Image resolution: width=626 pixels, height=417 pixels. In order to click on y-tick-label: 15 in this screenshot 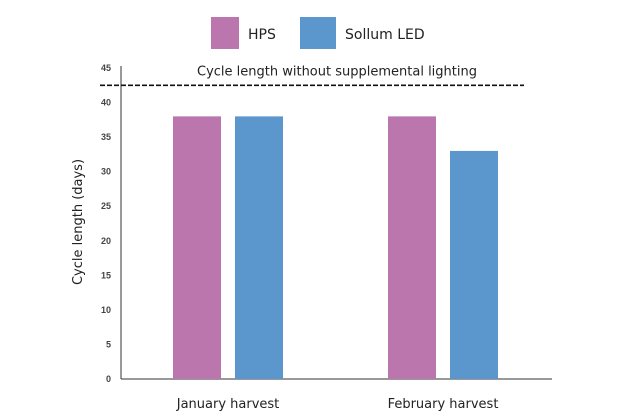, I will do `click(106, 275)`.